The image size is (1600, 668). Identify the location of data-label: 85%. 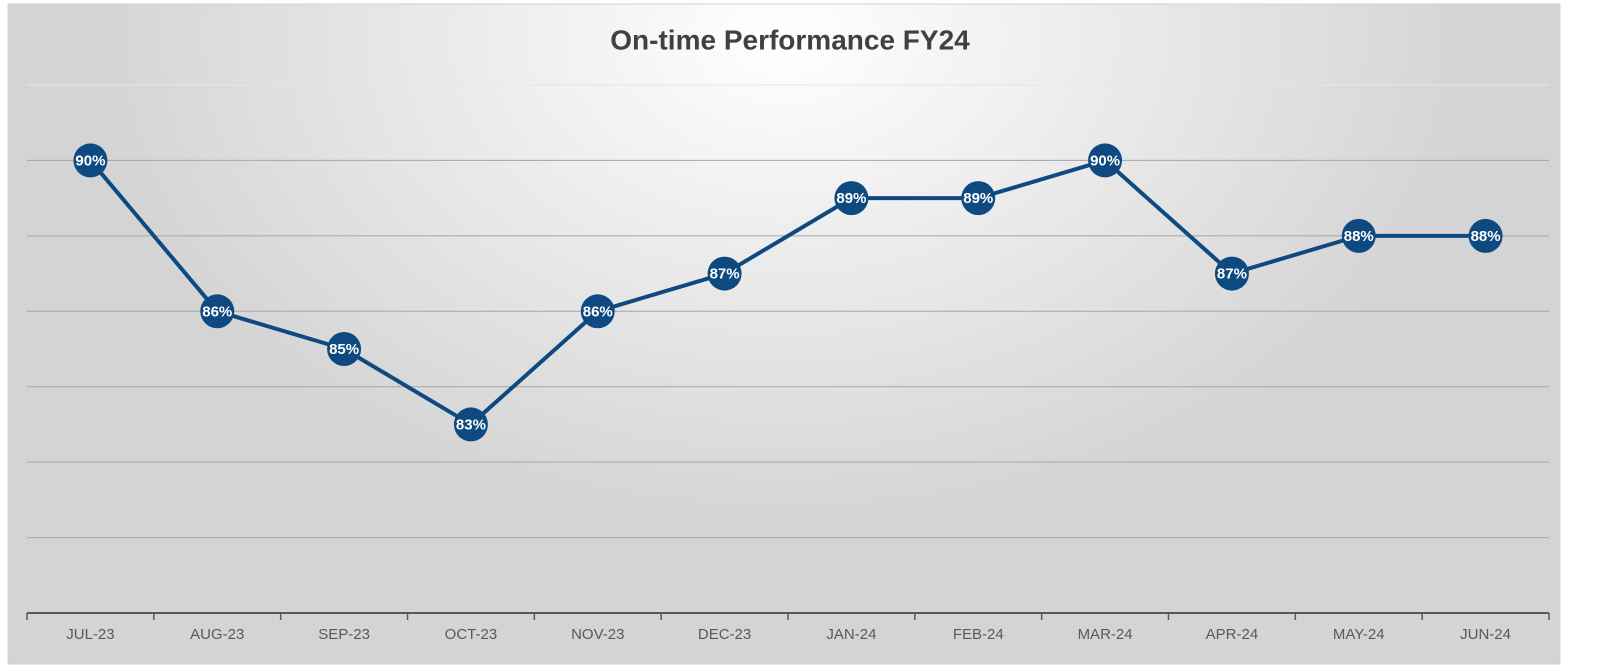
(344, 349).